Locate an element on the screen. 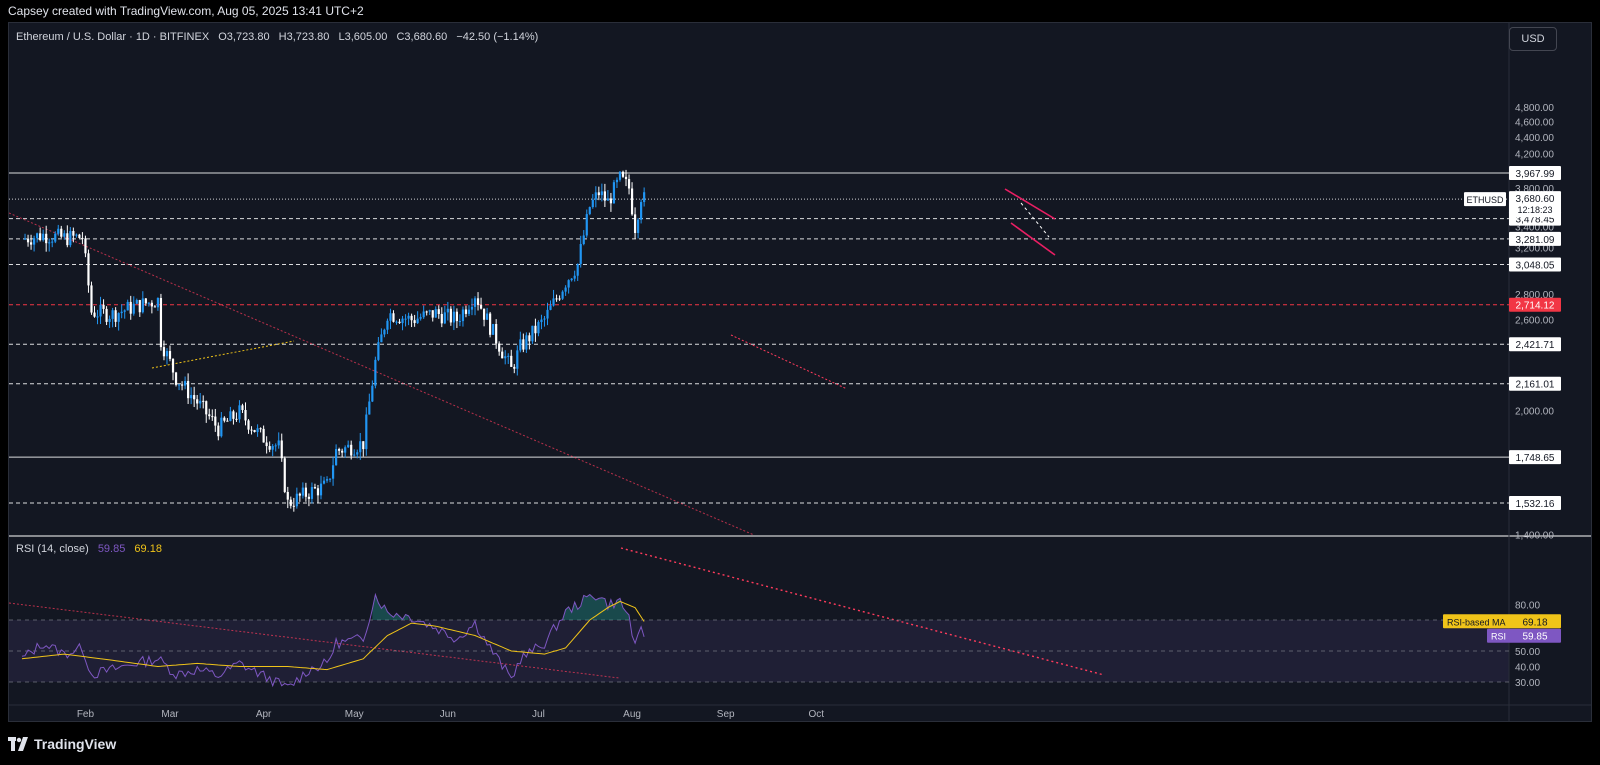 The height and width of the screenshot is (765, 1600). rsi-title: RSI (14, close) is located at coordinates (52, 549).